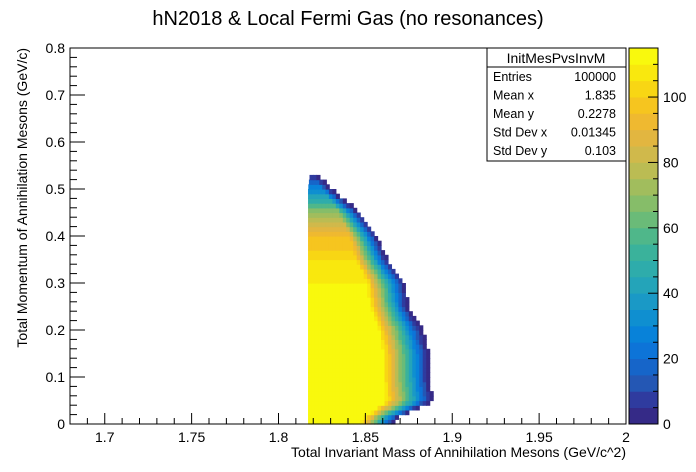 This screenshot has height=472, width=696. I want to click on stats-row-label: Mean x, so click(514, 96).